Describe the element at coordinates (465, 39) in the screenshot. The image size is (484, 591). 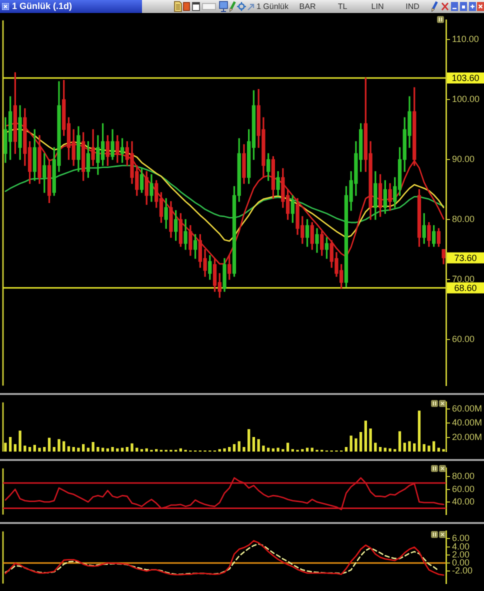
I see `y-tick-label: 110.00` at that location.